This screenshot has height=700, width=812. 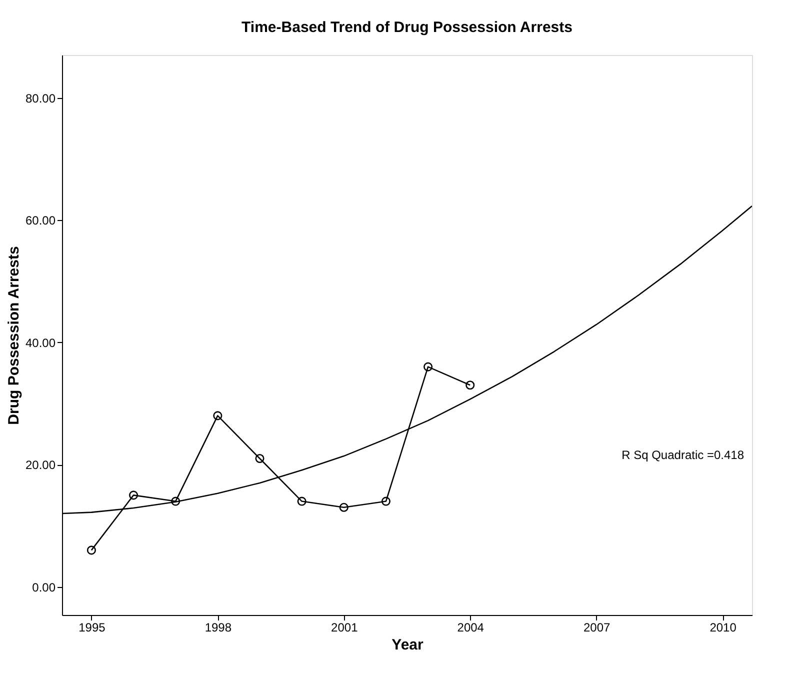 What do you see at coordinates (40, 343) in the screenshot?
I see `y-tick-label: 40.00` at bounding box center [40, 343].